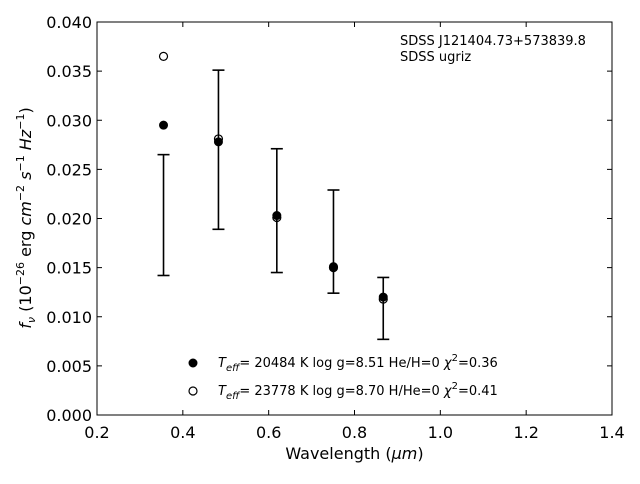 This screenshot has height=484, width=640. I want to click on x-tick-label: 1.4, so click(611, 432).